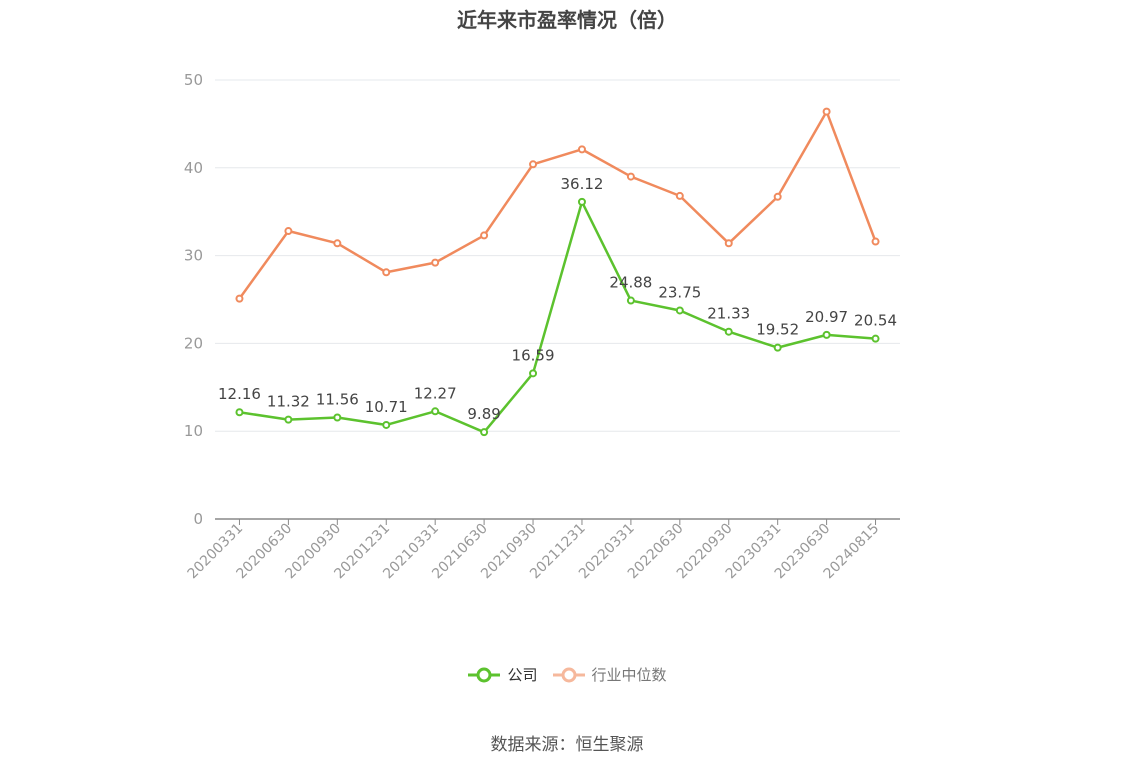 The width and height of the screenshot is (1134, 766). I want to click on legend-item-company: 公司, so click(502, 674).